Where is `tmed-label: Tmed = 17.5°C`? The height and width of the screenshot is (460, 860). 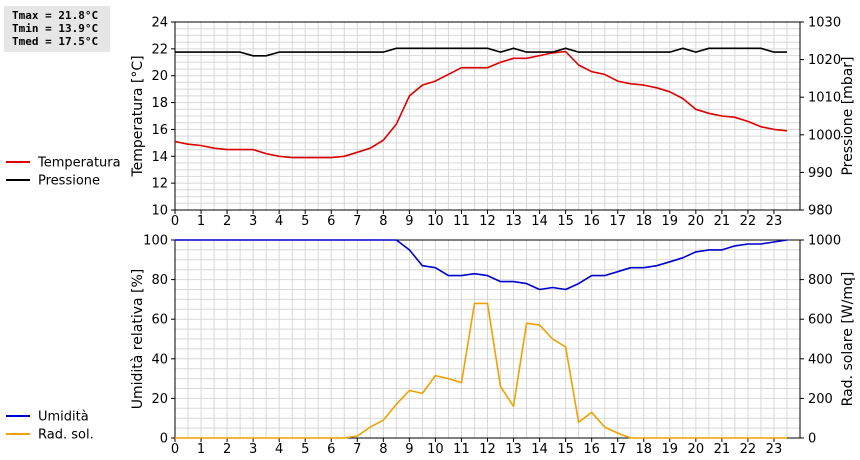 tmed-label: Tmed = 17.5°C is located at coordinates (55, 41).